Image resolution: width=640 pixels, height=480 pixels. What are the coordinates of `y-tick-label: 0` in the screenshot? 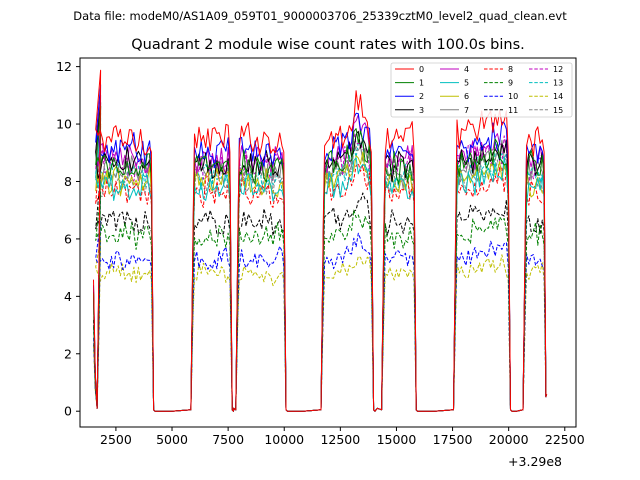 It's located at (68, 411).